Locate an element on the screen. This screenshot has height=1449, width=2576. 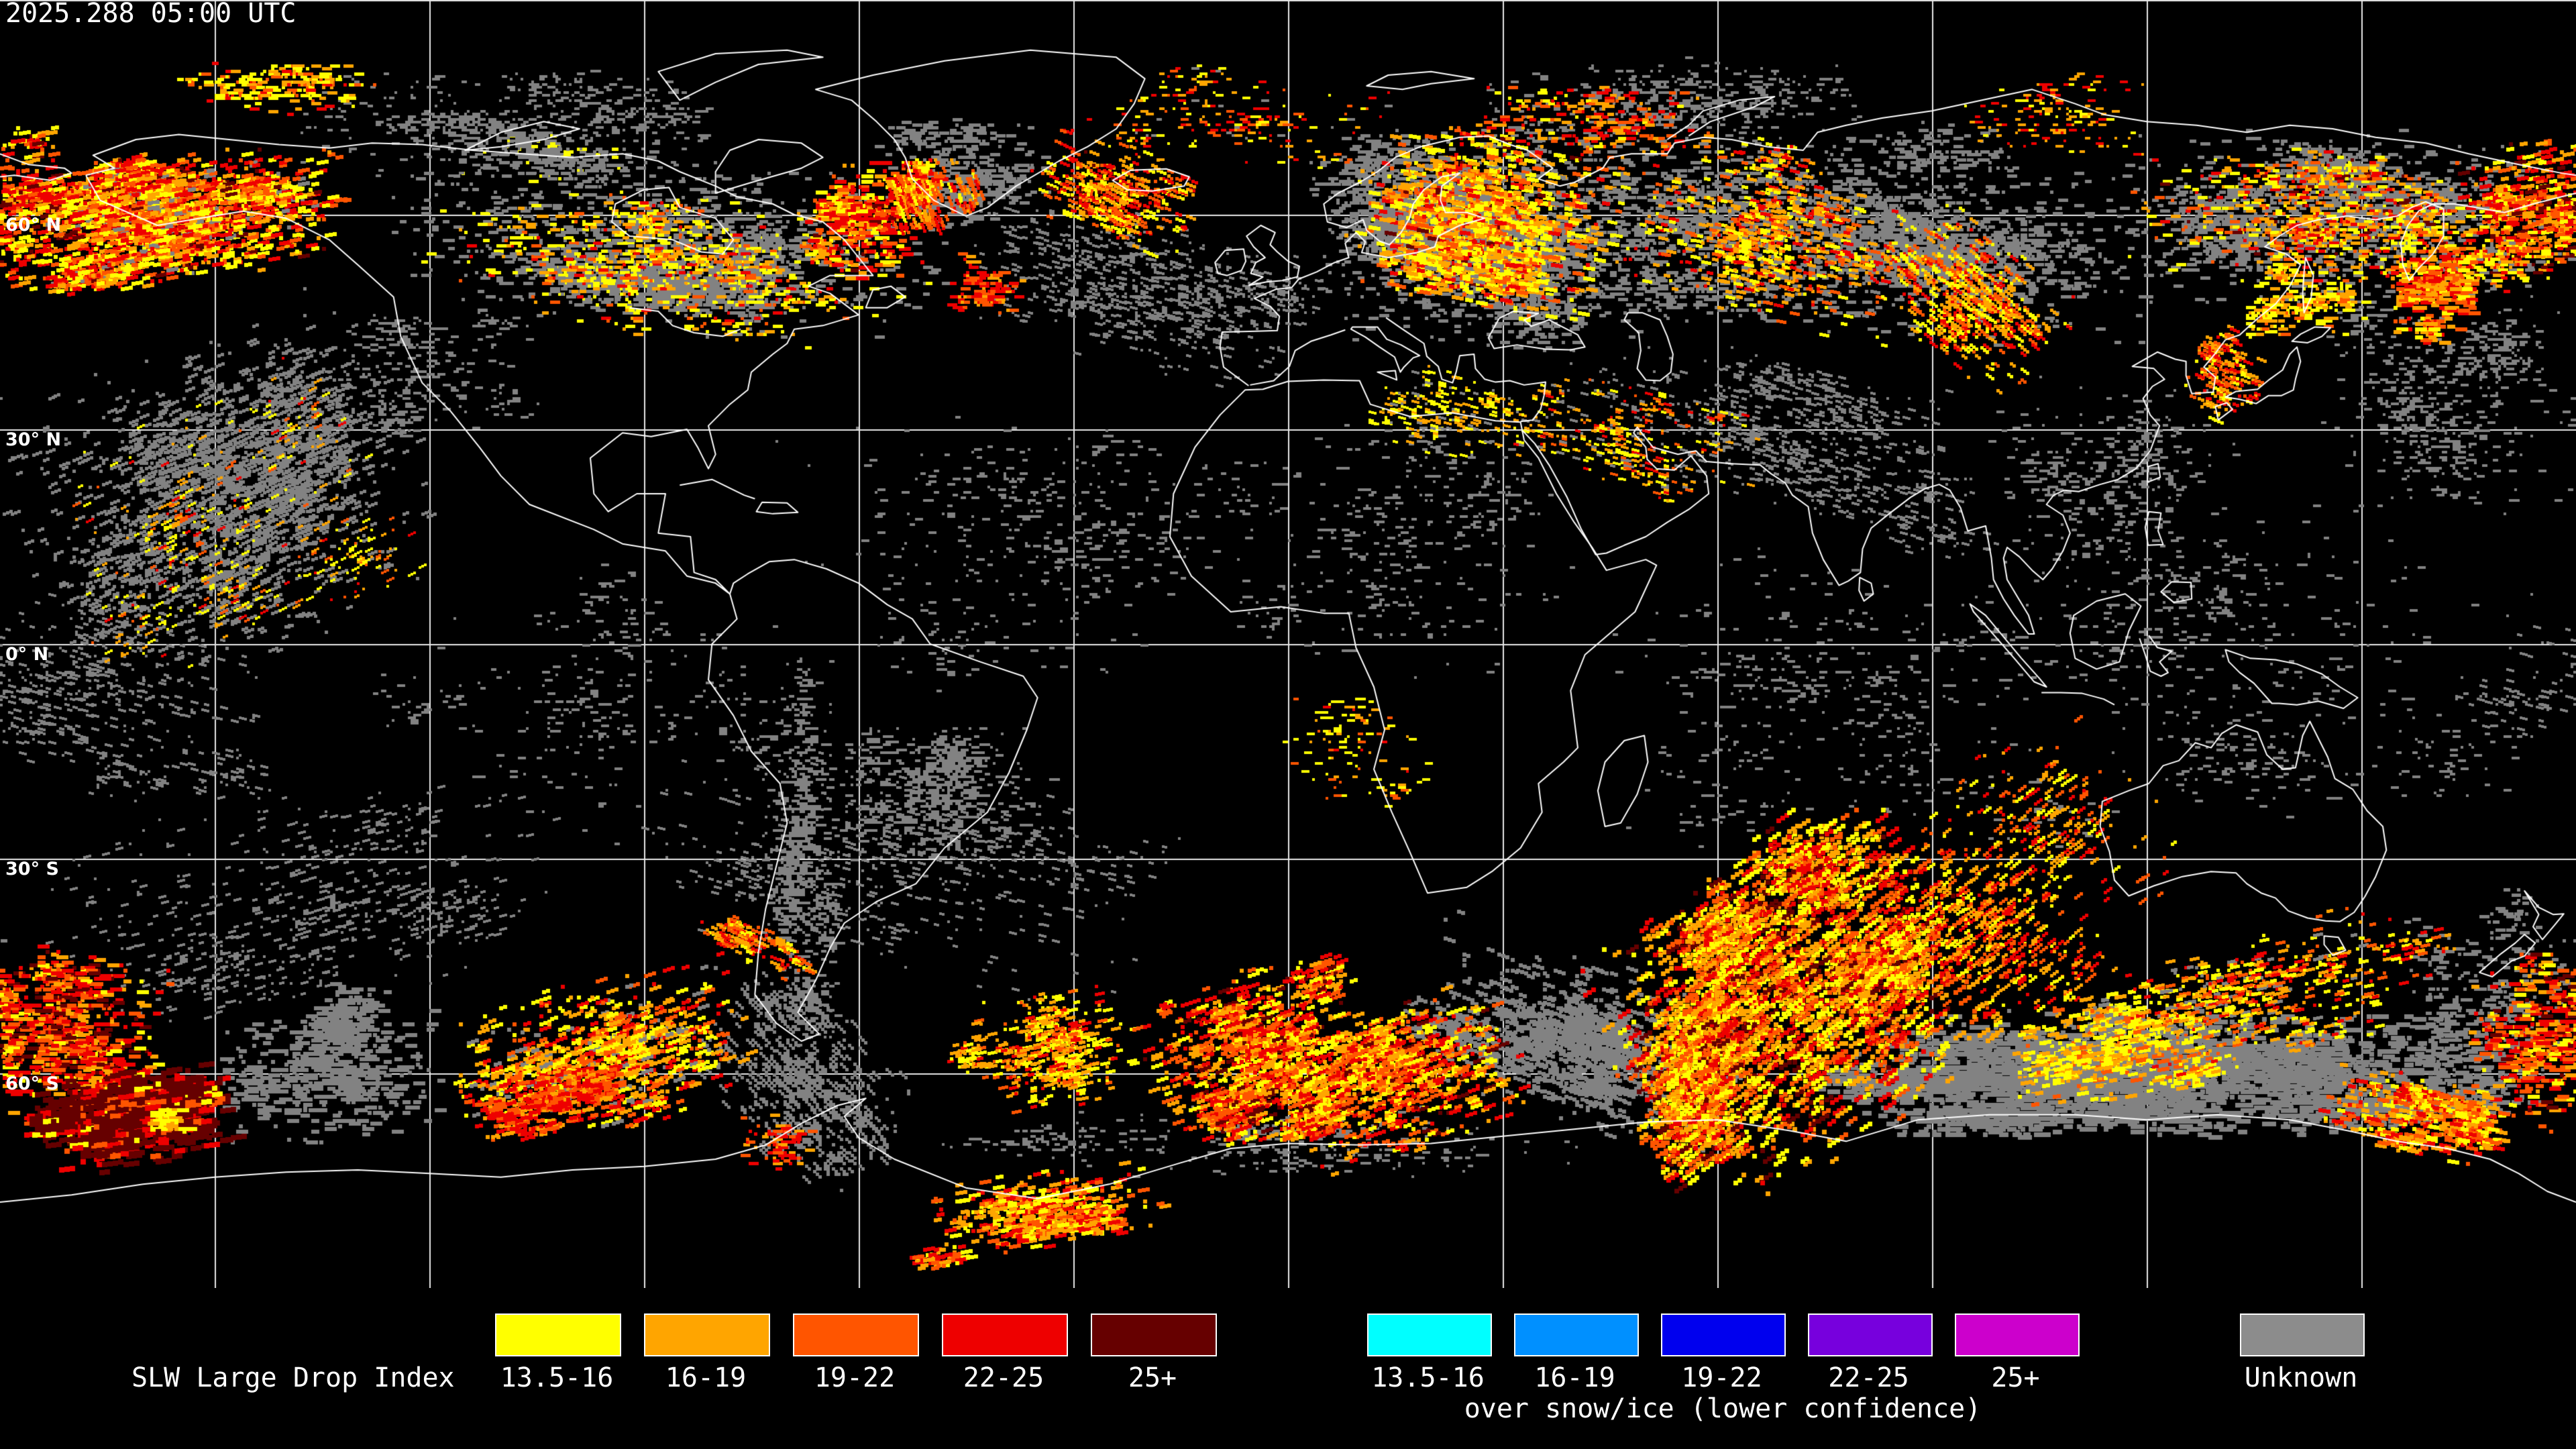
lat-label-1: 30° N is located at coordinates (33, 439).